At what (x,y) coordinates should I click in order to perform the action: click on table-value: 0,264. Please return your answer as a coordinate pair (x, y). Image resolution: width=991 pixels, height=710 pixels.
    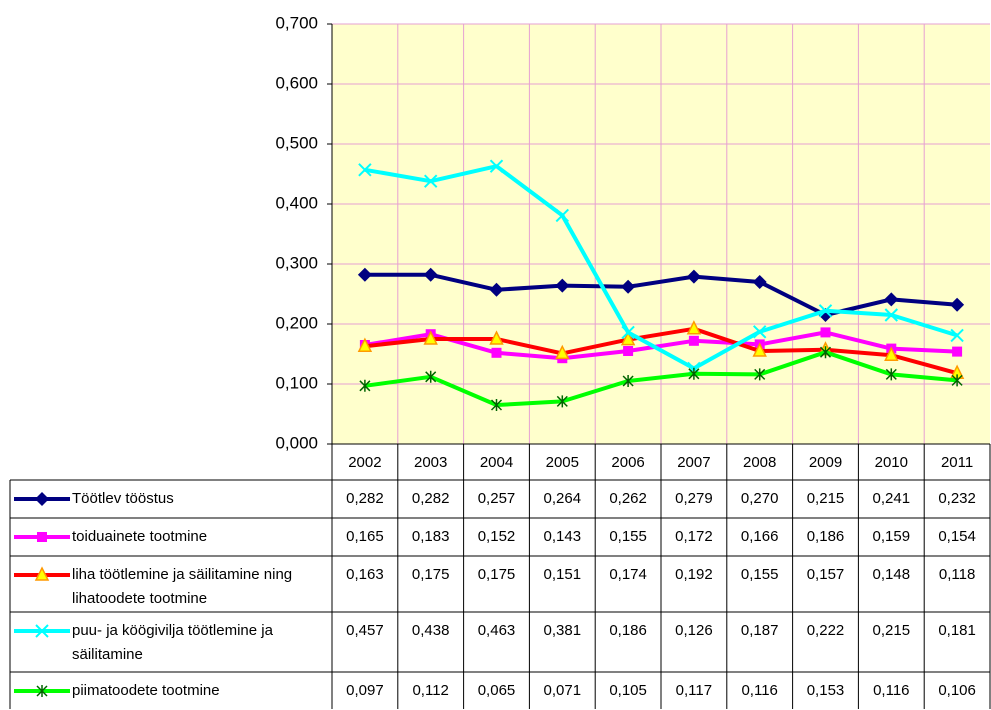
    Looking at the image, I should click on (563, 498).